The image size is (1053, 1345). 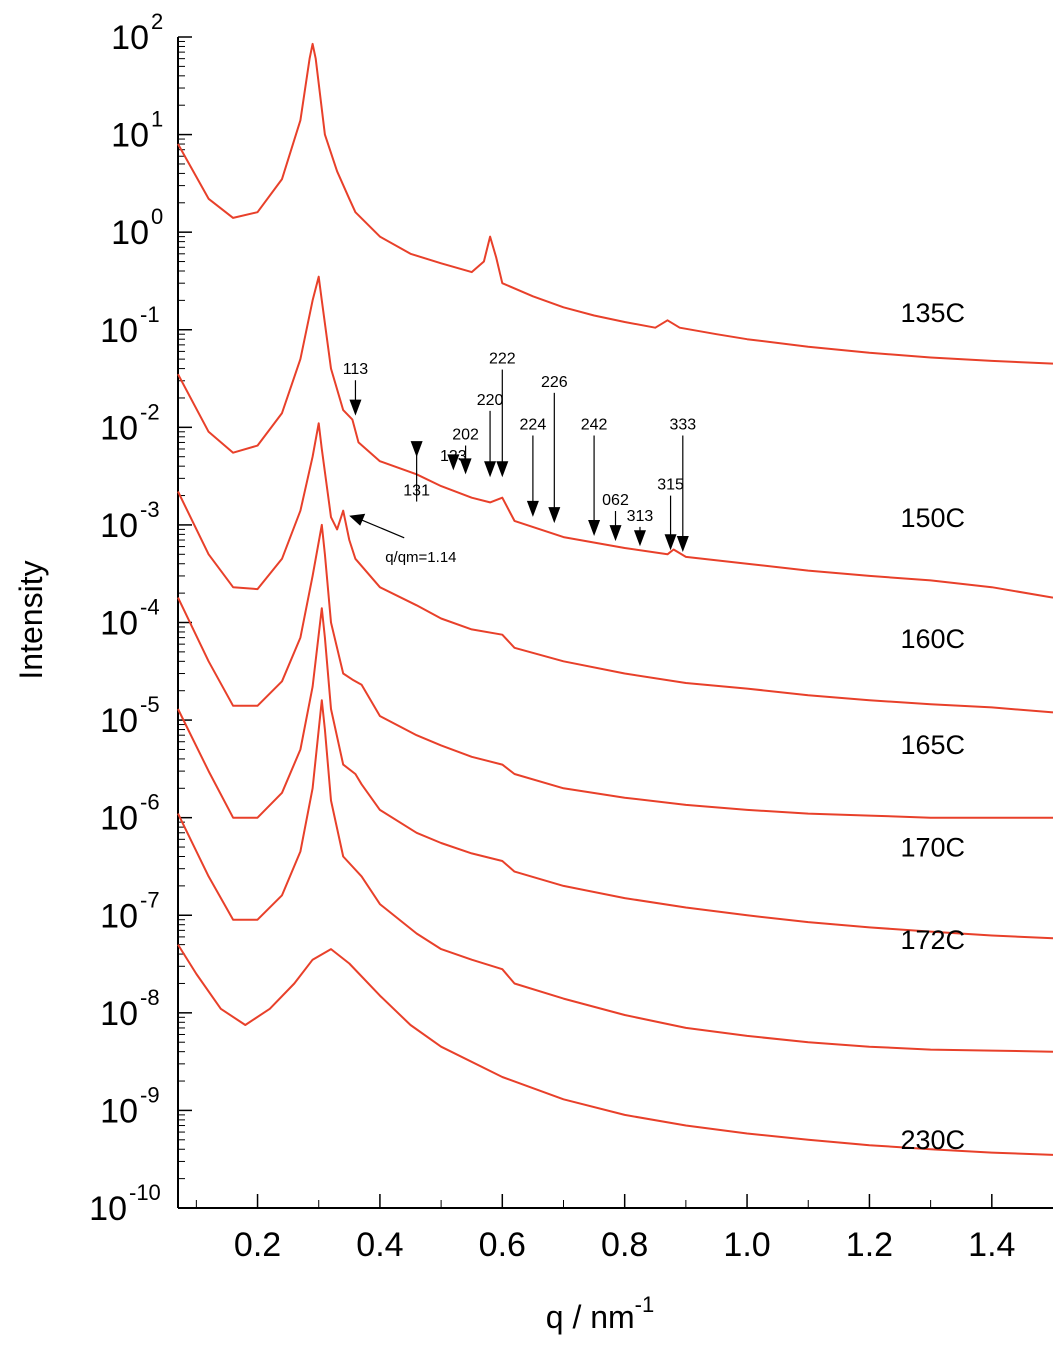 I want to click on peak-label: 315, so click(x=670, y=485).